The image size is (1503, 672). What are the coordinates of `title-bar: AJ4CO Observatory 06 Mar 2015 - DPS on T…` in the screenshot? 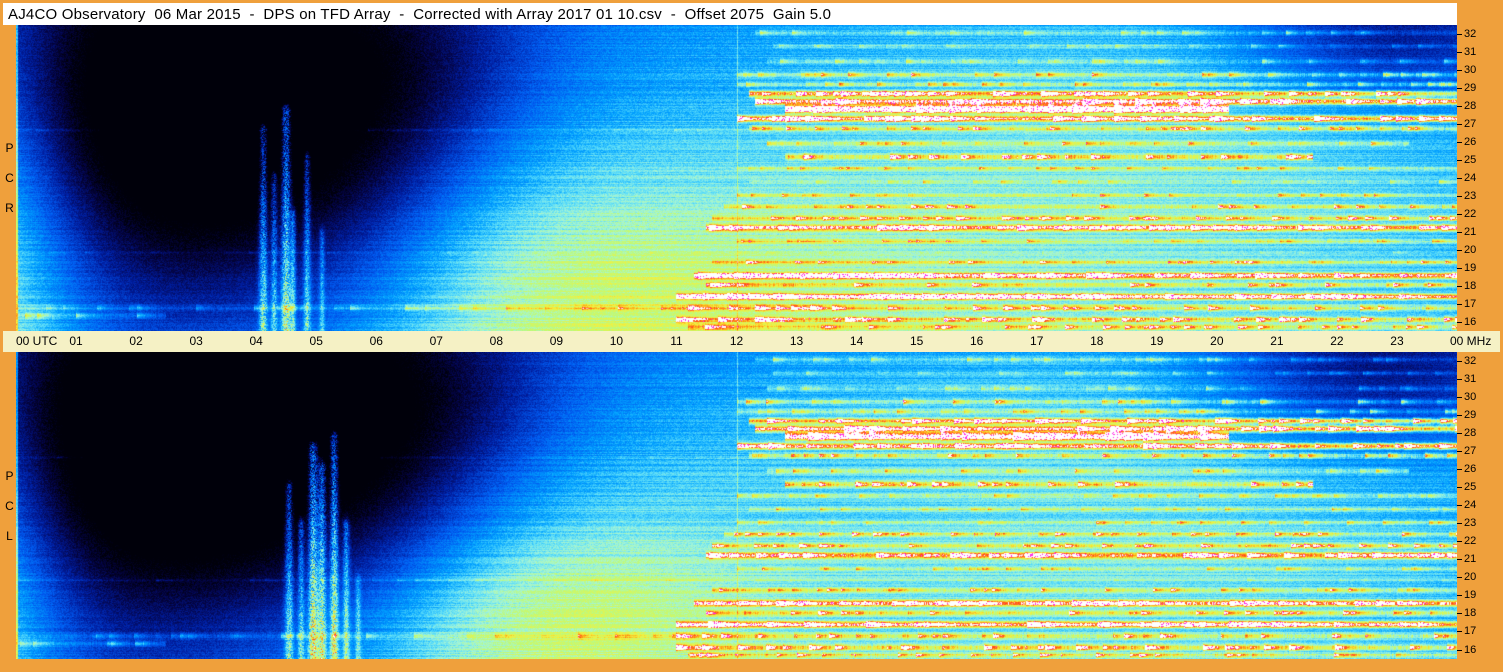 It's located at (730, 14).